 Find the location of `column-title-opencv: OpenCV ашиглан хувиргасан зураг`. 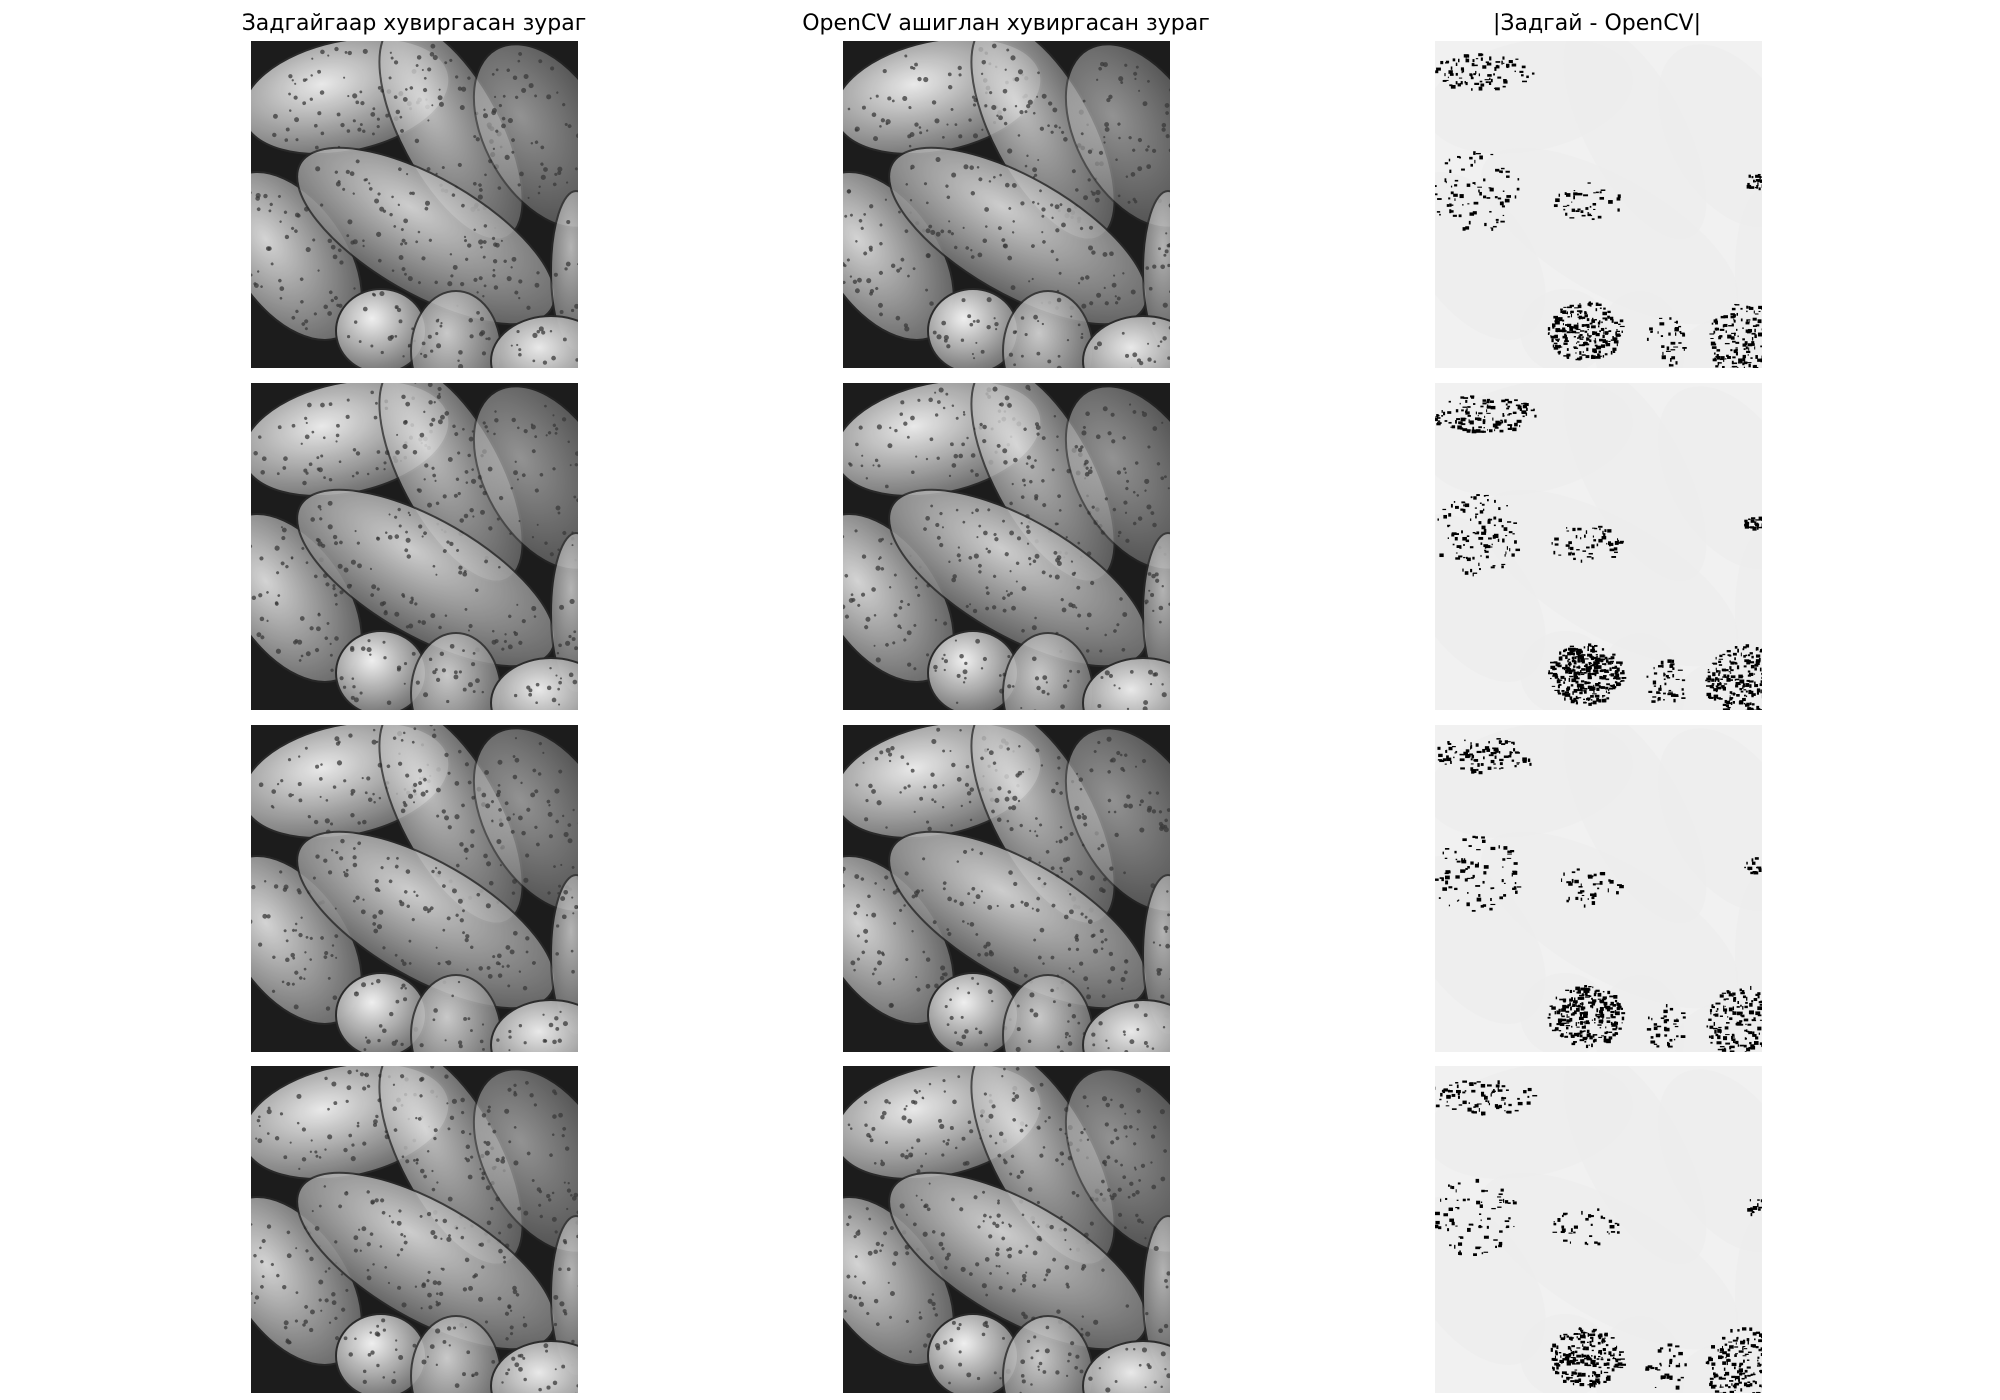

column-title-opencv: OpenCV ашиглан хувиргасан зураг is located at coordinates (1006, 23).